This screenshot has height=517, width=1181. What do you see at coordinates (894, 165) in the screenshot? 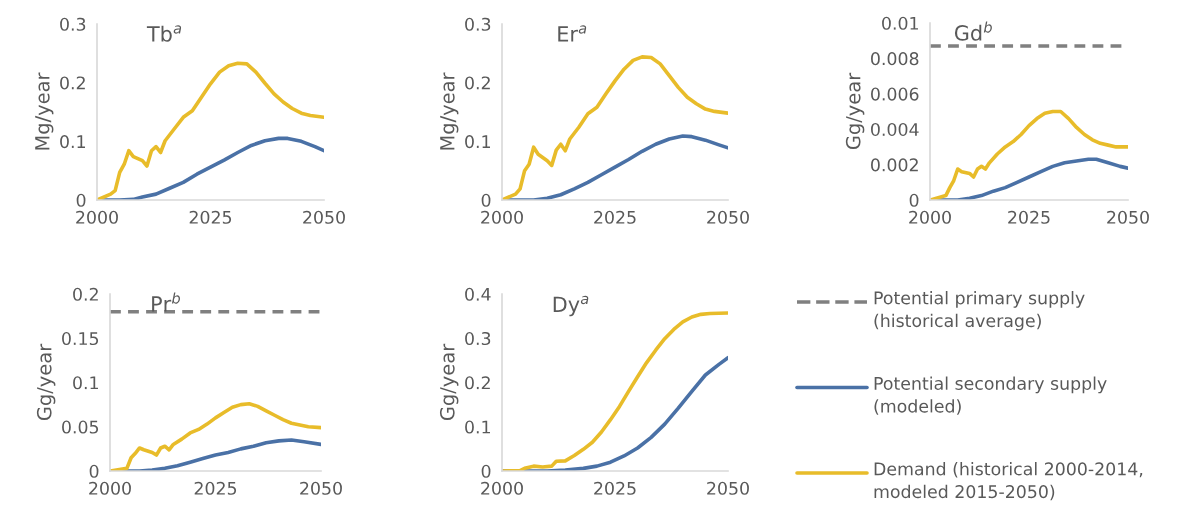
I see `y-tick-label: 0.002` at bounding box center [894, 165].